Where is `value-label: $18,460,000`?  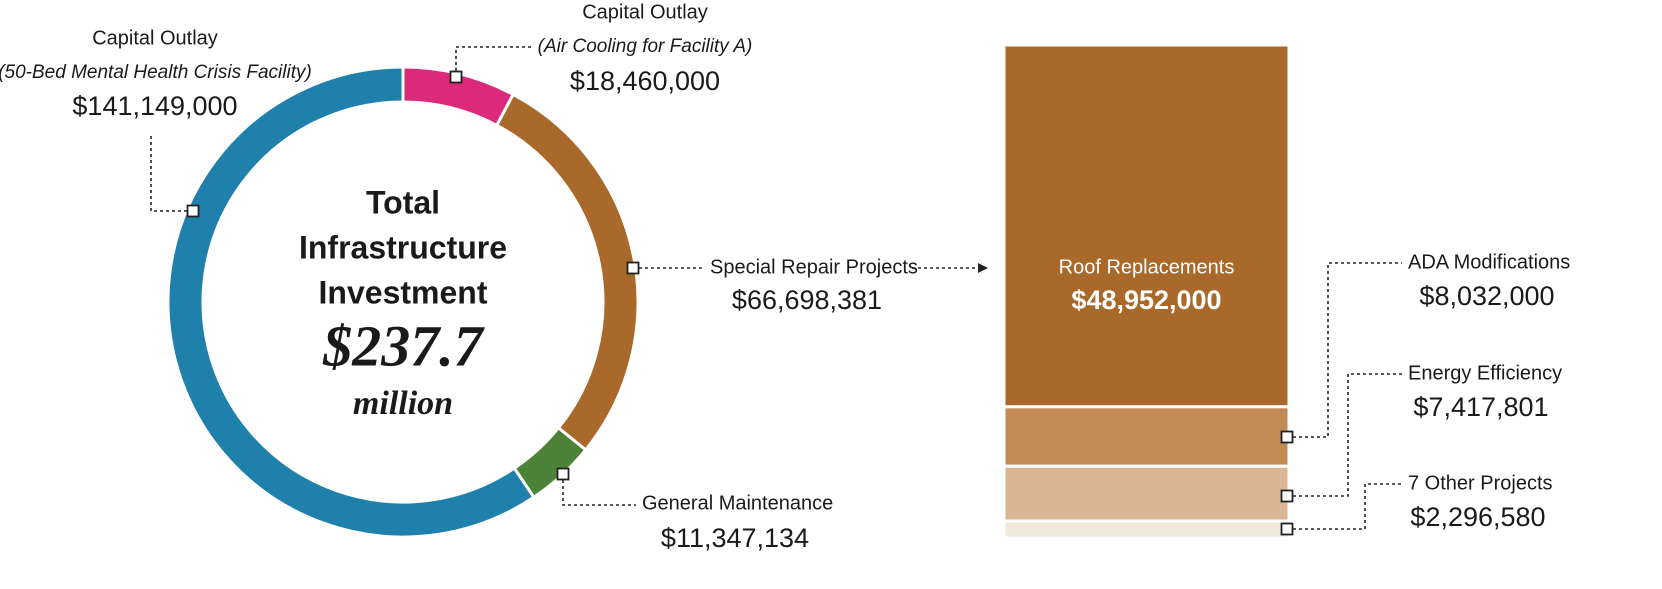
value-label: $18,460,000 is located at coordinates (645, 81).